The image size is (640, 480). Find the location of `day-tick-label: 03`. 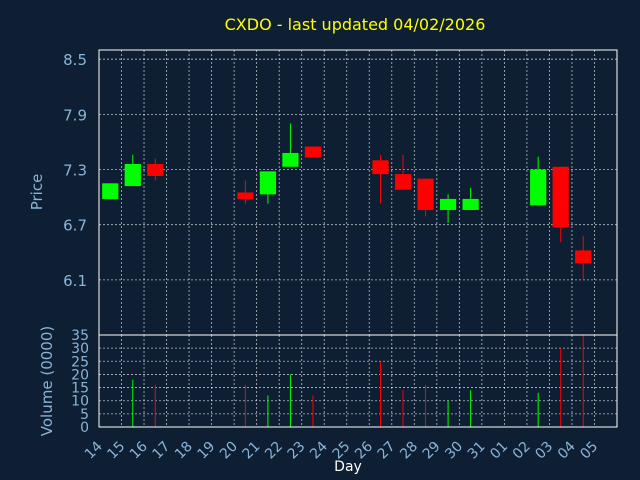

day-tick-label: 03 is located at coordinates (544, 451).